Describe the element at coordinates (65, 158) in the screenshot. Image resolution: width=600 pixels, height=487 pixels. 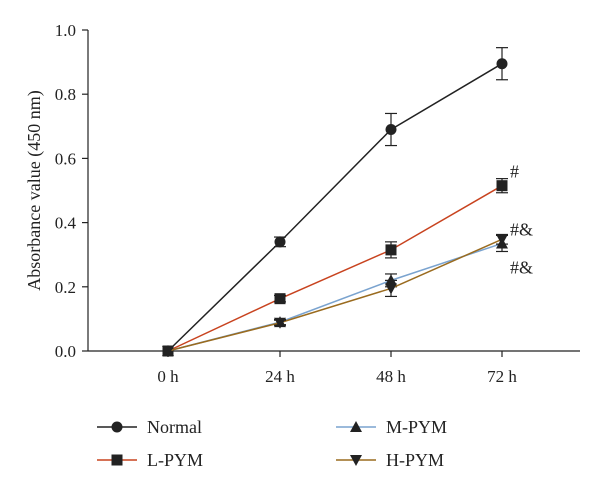
I see `y-tick-label: 0.6` at that location.